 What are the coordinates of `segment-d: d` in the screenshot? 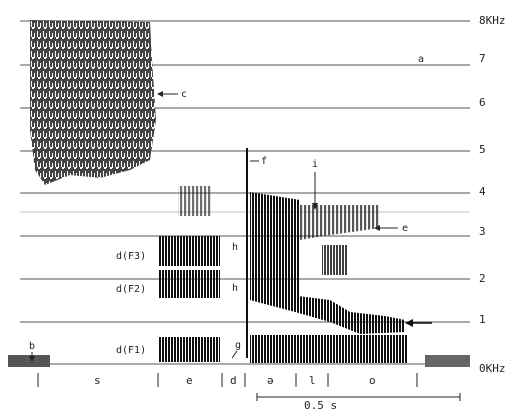 It's located at (233, 380).